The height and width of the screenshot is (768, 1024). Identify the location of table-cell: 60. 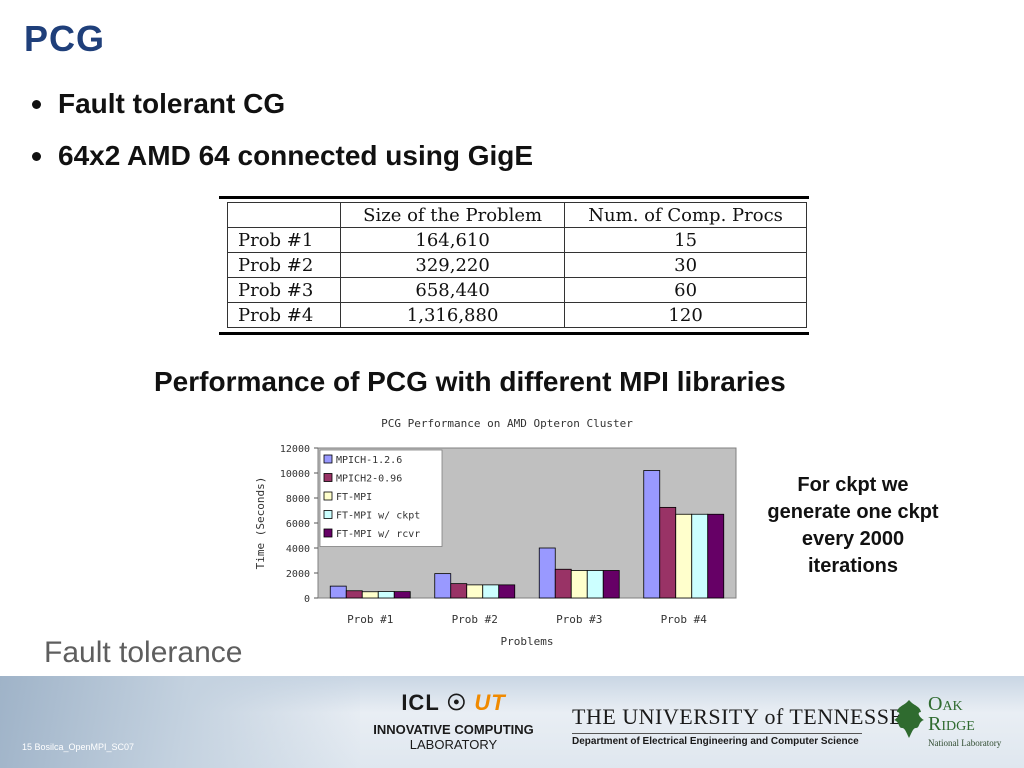
(685, 290).